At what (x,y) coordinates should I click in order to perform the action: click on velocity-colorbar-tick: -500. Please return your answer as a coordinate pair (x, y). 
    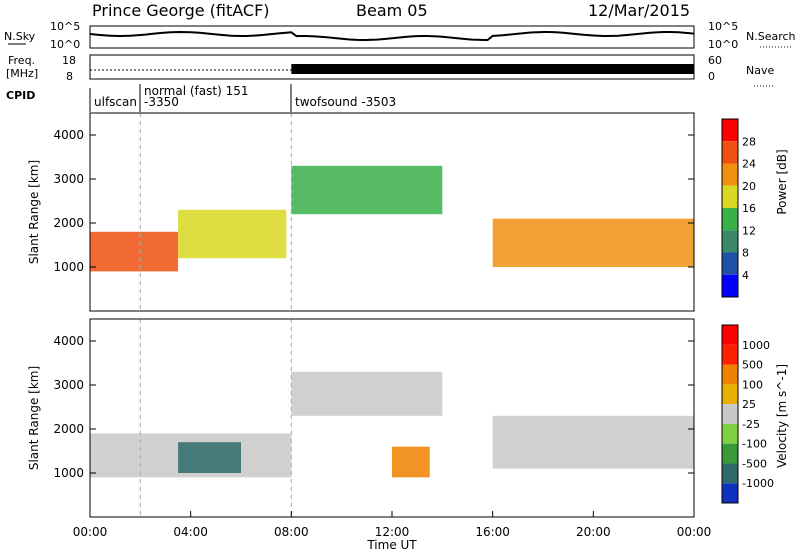
    Looking at the image, I should click on (754, 463).